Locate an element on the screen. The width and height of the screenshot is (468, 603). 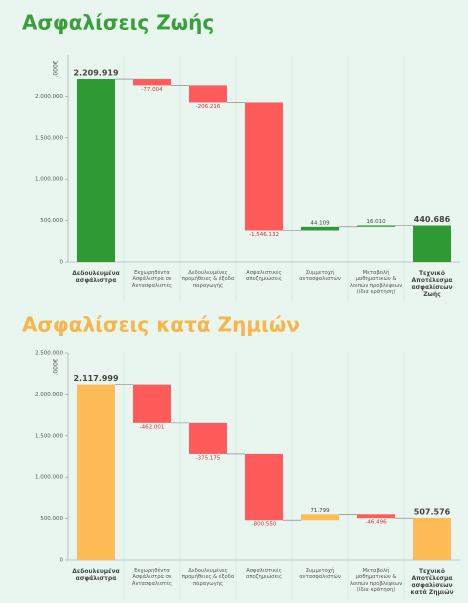
value-label: 16.010 is located at coordinates (376, 222).